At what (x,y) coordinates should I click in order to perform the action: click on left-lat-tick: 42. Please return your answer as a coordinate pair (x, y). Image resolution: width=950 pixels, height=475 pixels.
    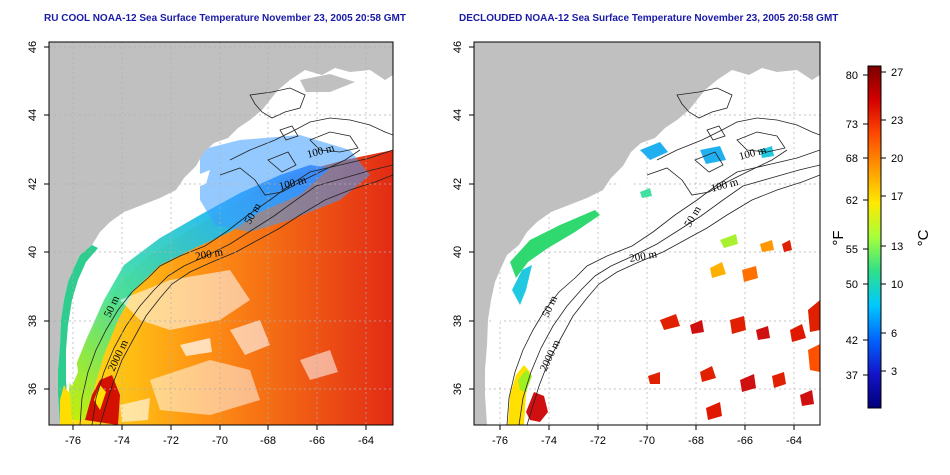
    Looking at the image, I should click on (33, 184).